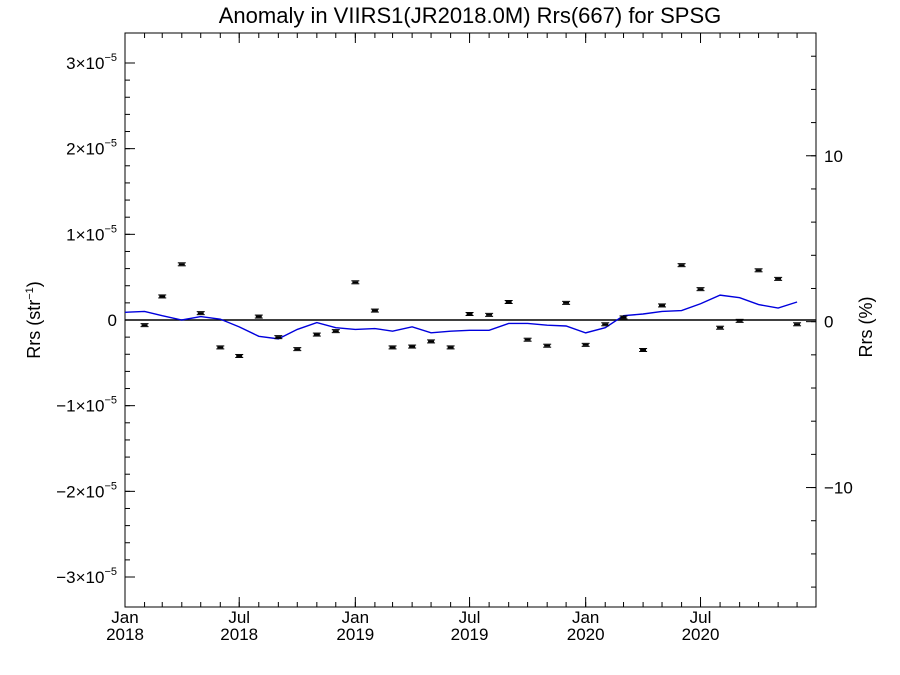 The image size is (900, 675). I want to click on y-axis-label: Rrs (str−1), so click(34, 320).